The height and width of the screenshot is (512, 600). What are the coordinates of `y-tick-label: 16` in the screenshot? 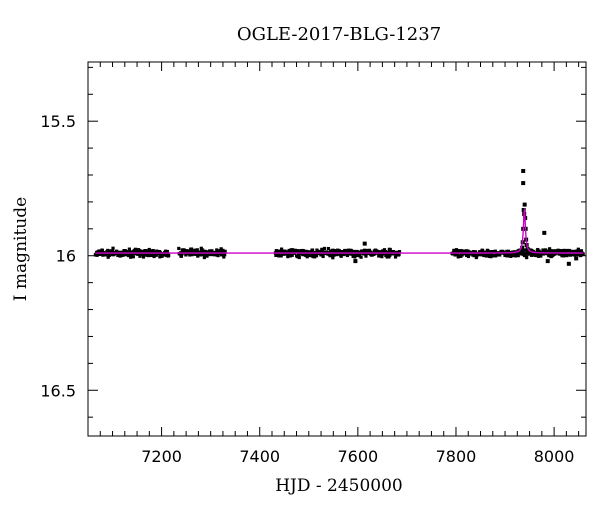 It's located at (66, 256).